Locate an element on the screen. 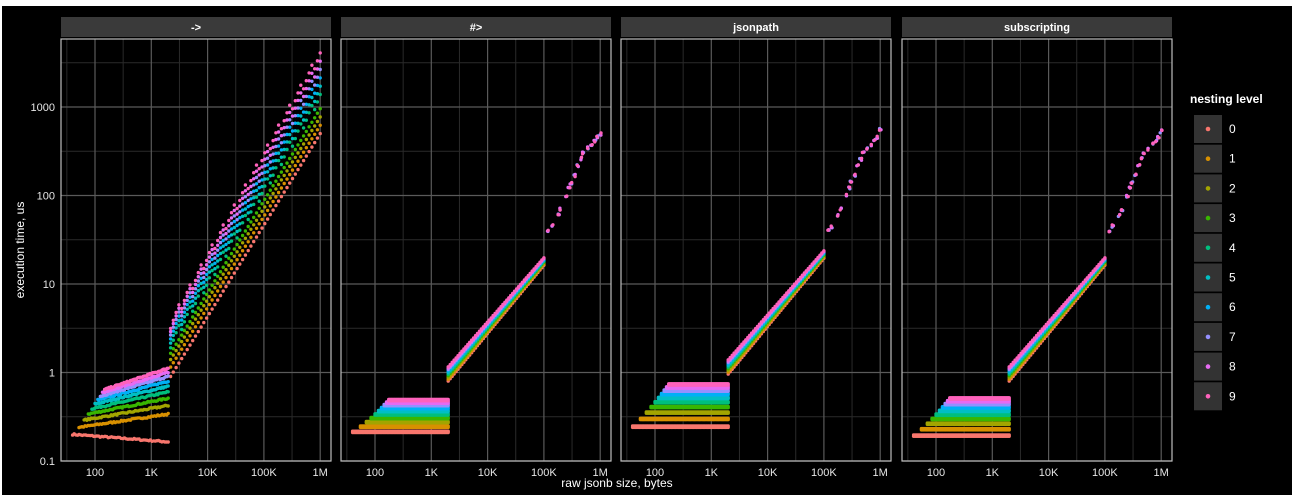  legend-label: 8 is located at coordinates (1232, 367).